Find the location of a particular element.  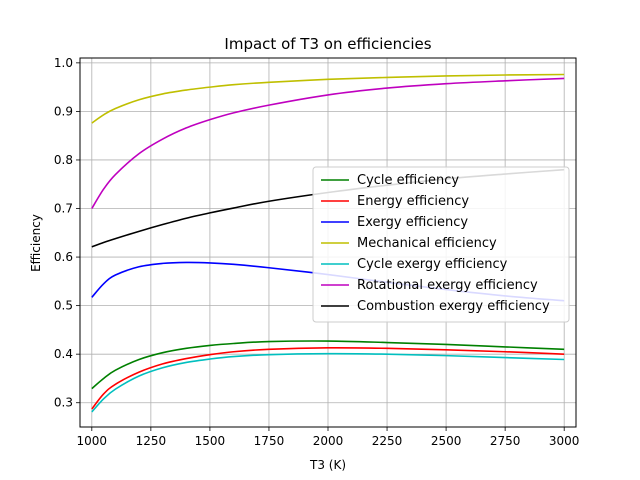

y-tick-label: 0.4 is located at coordinates (63, 354).